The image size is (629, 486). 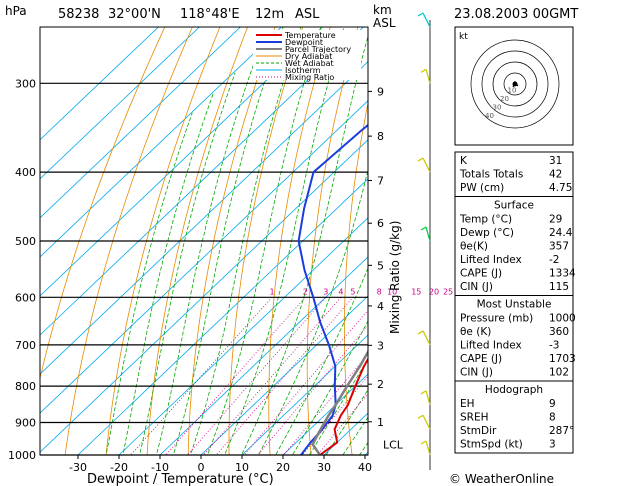 What do you see at coordinates (516, 14) in the screenshot?
I see `datetime: 23.08.2003 00GMT` at bounding box center [516, 14].